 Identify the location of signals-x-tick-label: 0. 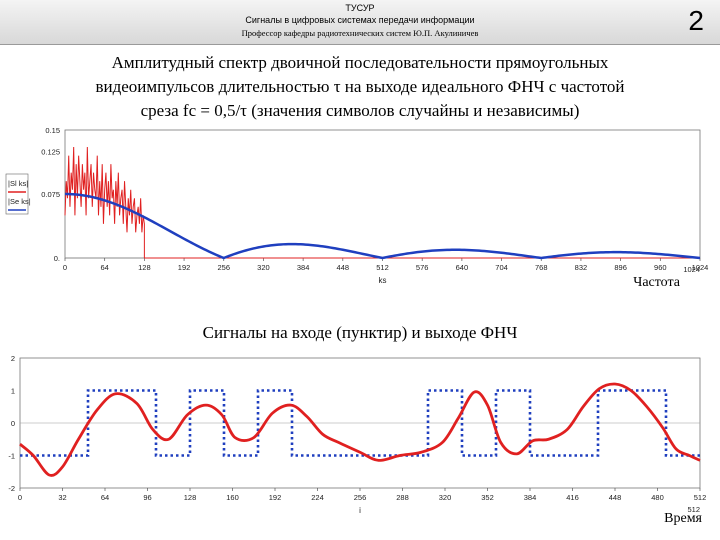
(20, 497).